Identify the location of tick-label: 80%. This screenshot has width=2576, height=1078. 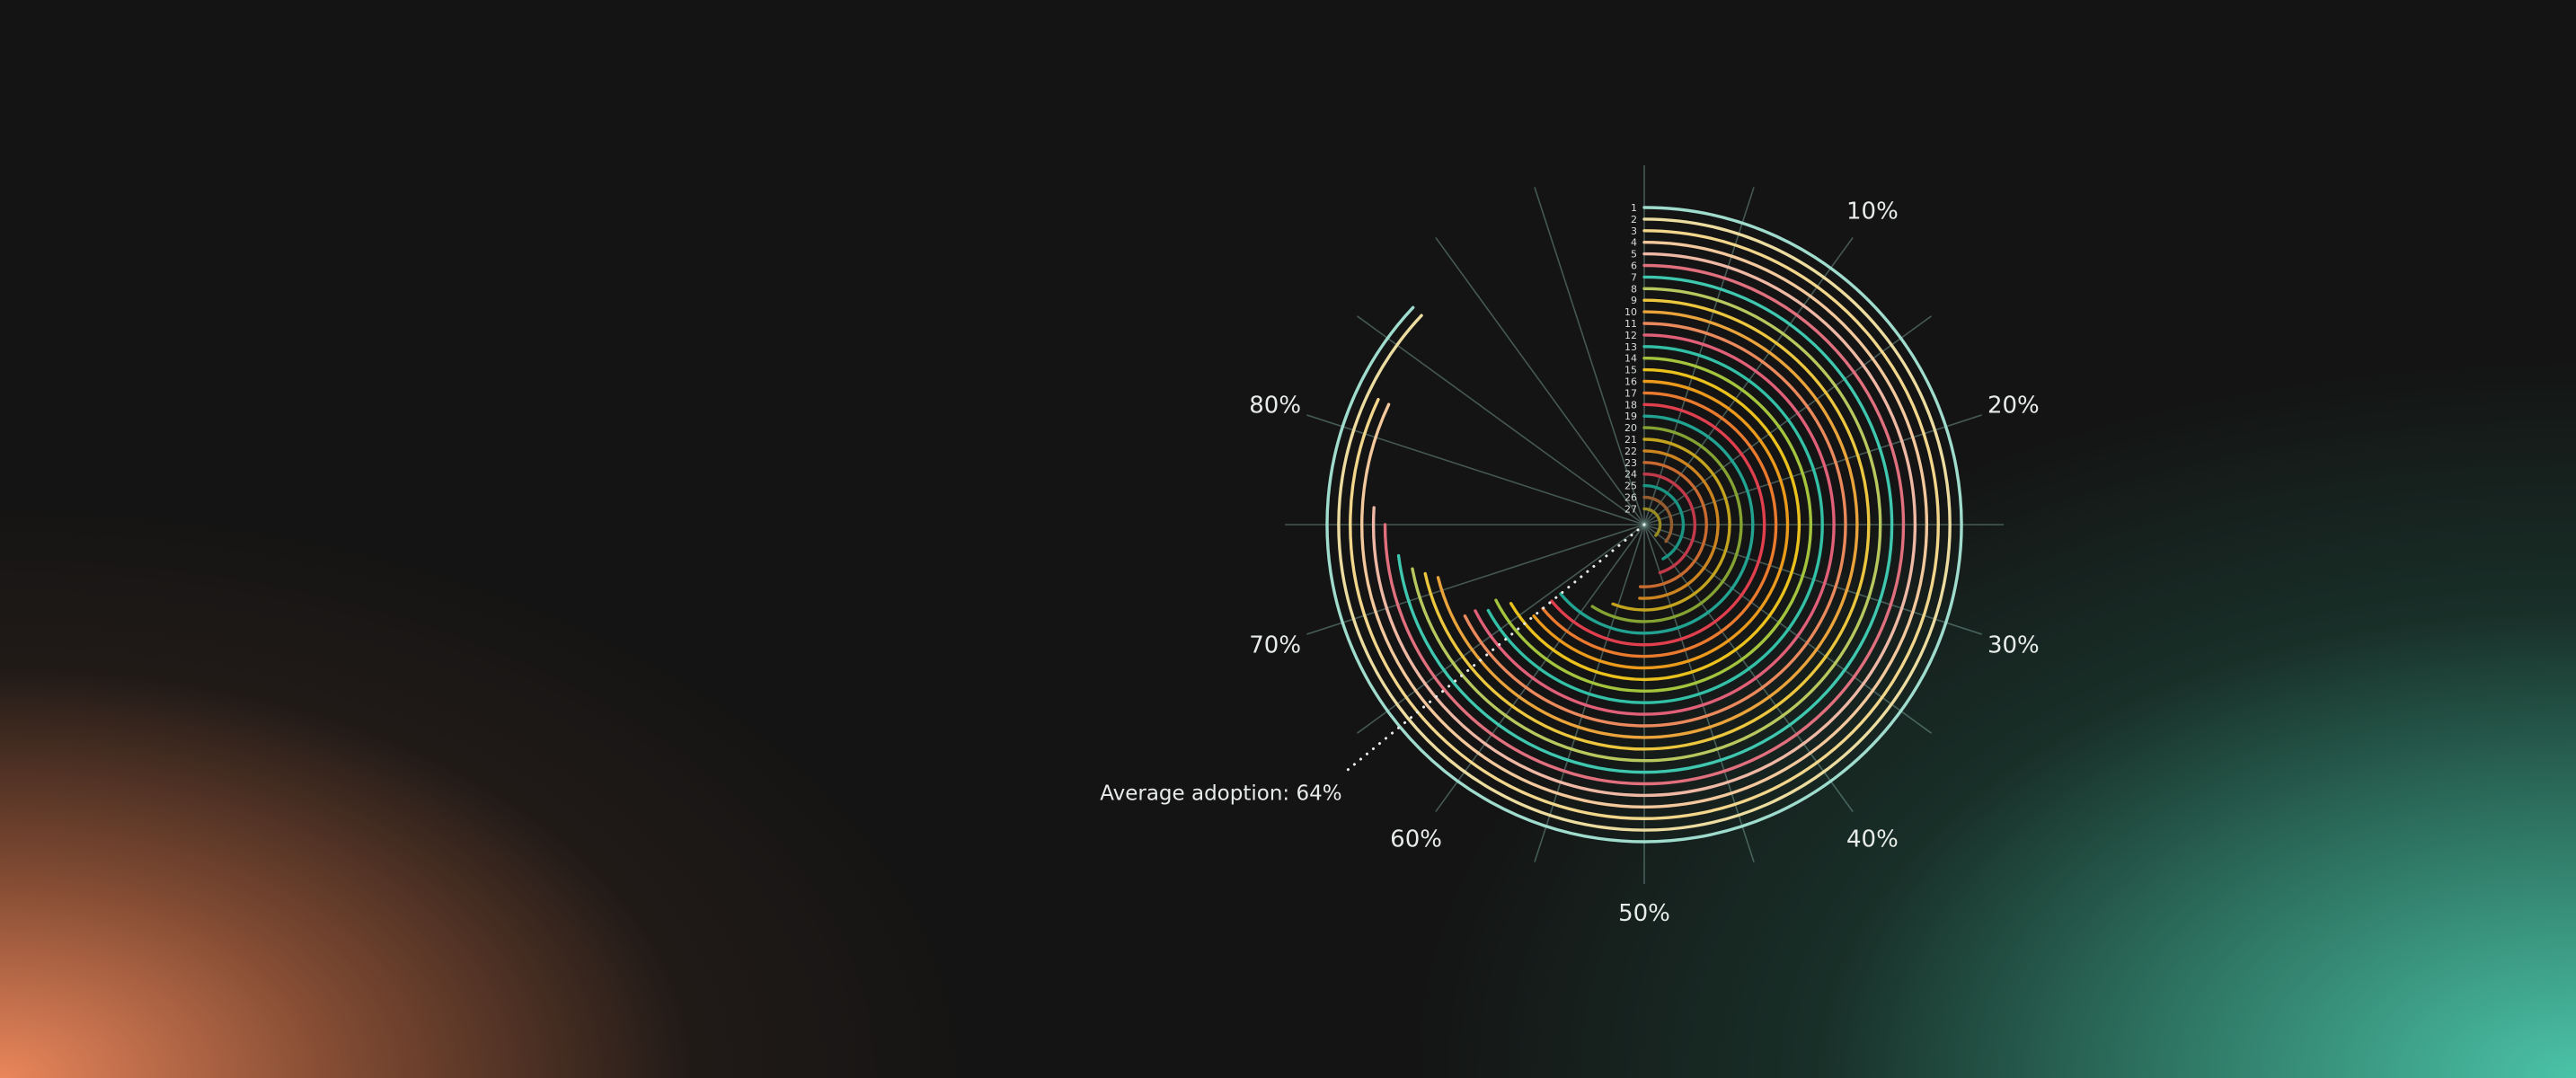
(1275, 406).